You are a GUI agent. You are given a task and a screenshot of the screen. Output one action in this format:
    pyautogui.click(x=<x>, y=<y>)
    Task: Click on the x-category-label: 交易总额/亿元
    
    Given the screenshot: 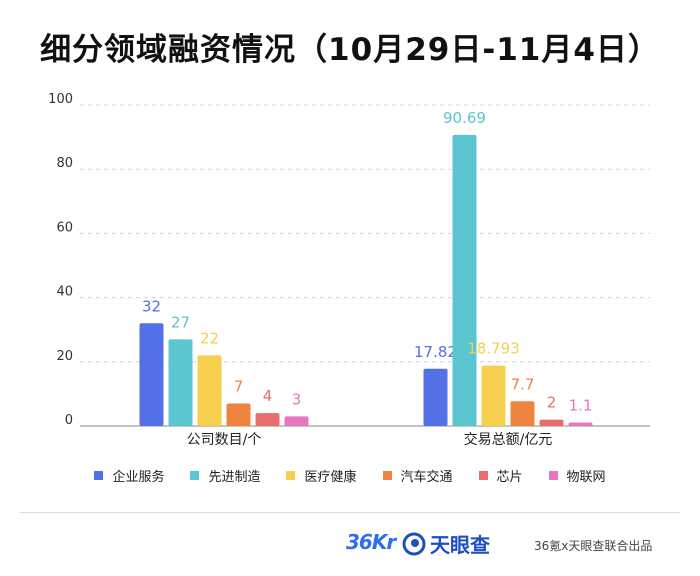 What is the action you would take?
    pyautogui.click(x=508, y=439)
    